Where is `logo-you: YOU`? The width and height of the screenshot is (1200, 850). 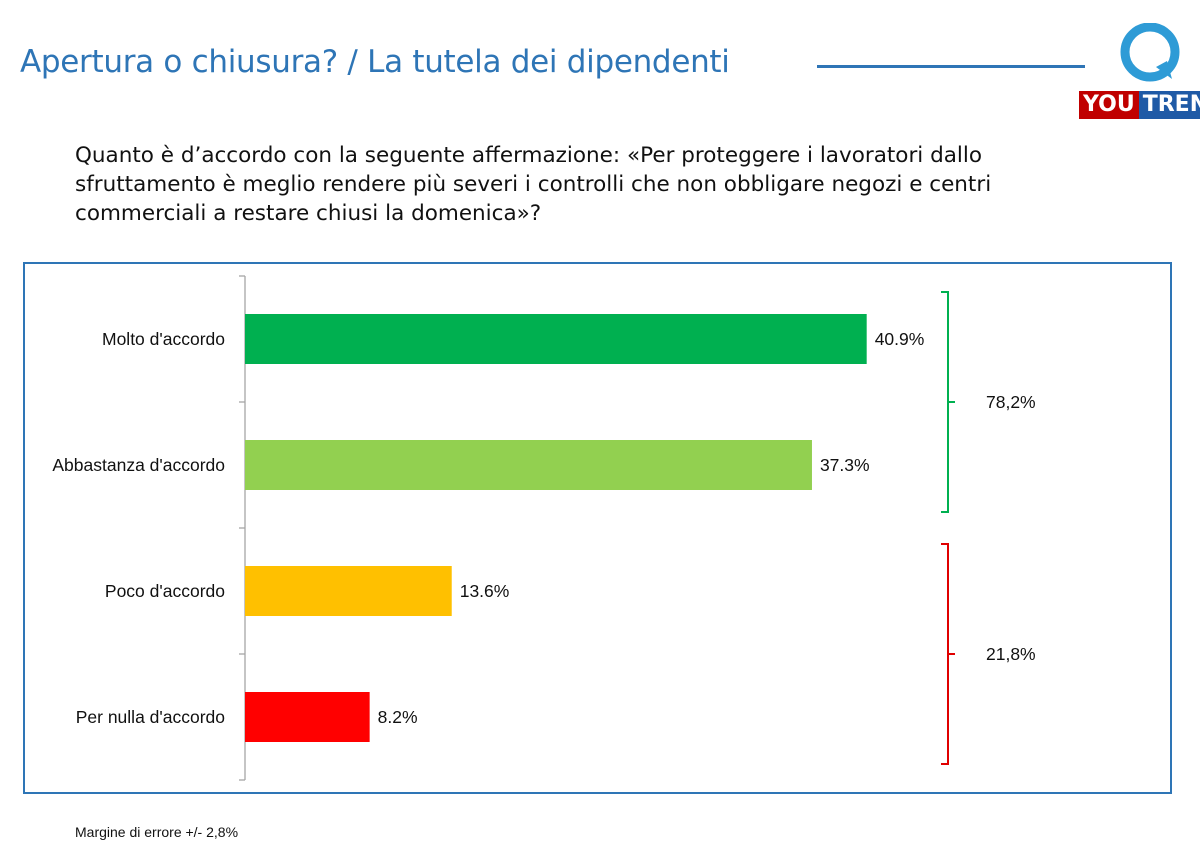
logo-you: YOU is located at coordinates (1109, 105).